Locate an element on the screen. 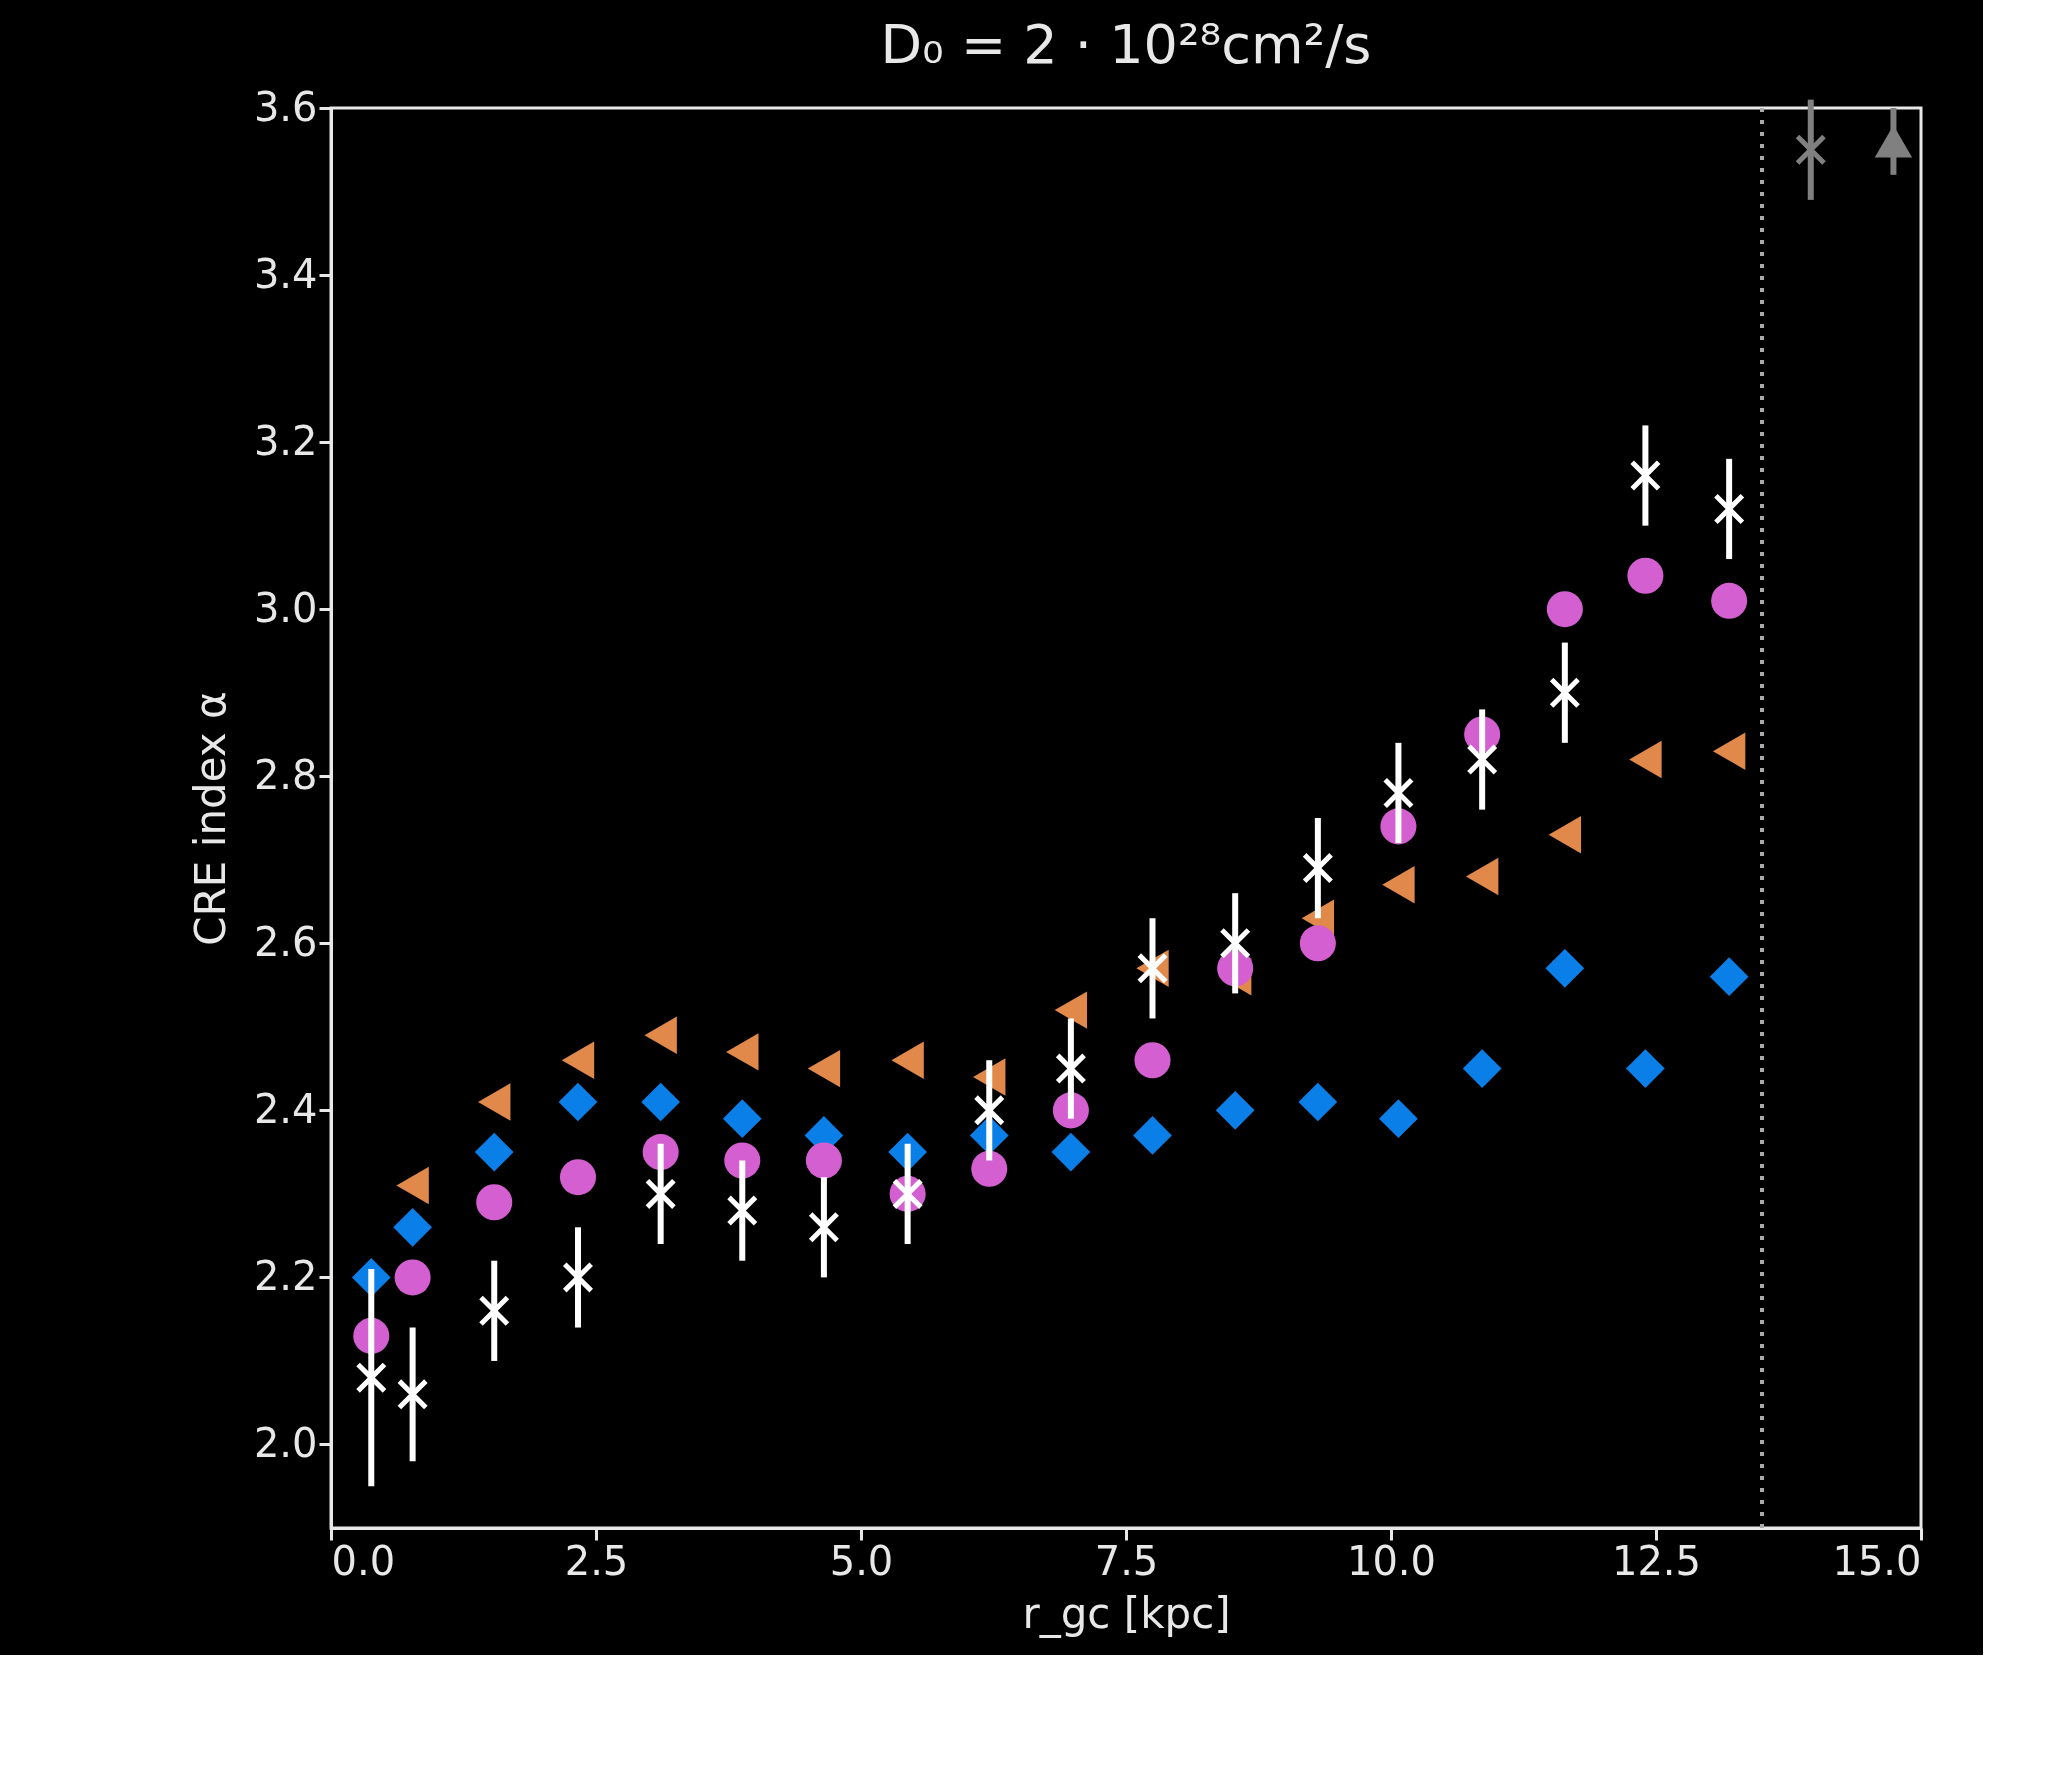 This screenshot has width=2061, height=1779. x-tick-label: 2.5 is located at coordinates (596, 1560).